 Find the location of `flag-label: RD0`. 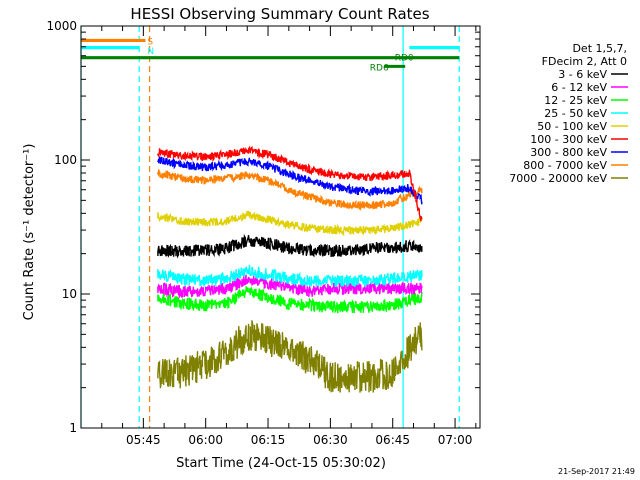

flag-label: RD0 is located at coordinates (404, 59).